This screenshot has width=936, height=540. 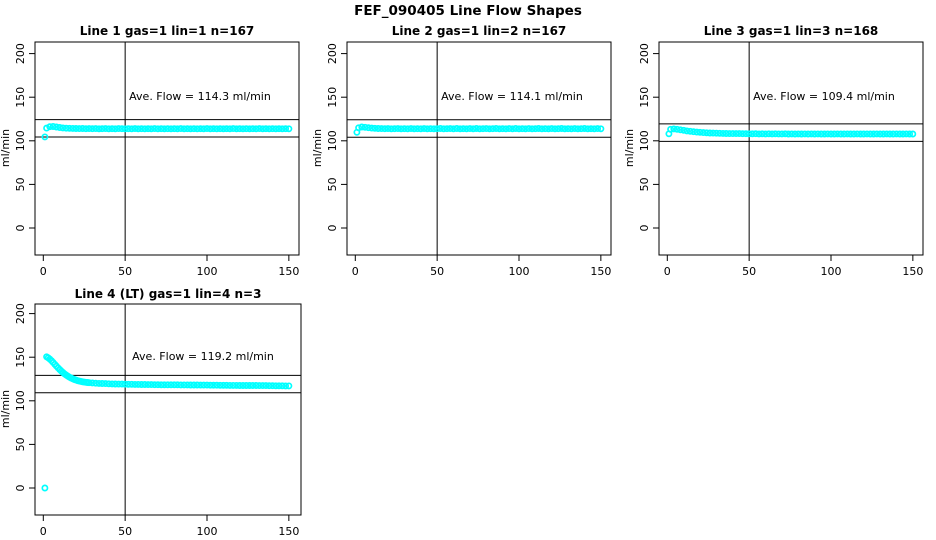 I want to click on x-tick-label: 100, so click(x=207, y=271).